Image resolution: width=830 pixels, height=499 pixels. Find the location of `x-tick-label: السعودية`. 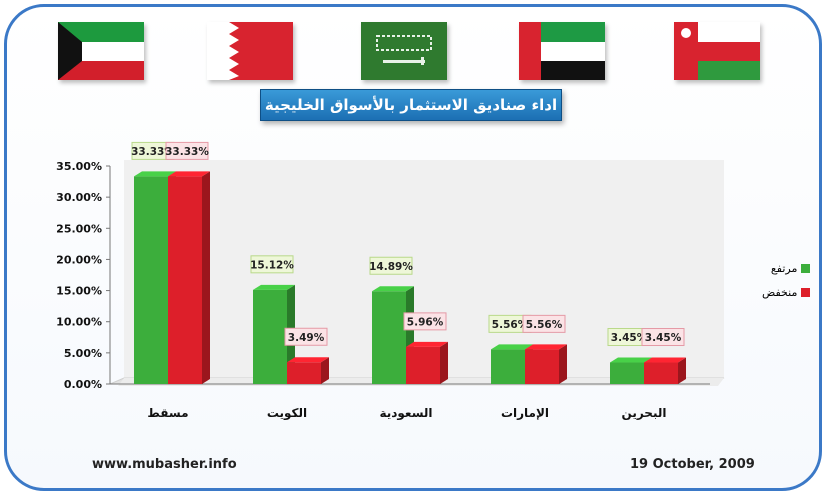

x-tick-label: السعودية is located at coordinates (405, 413).